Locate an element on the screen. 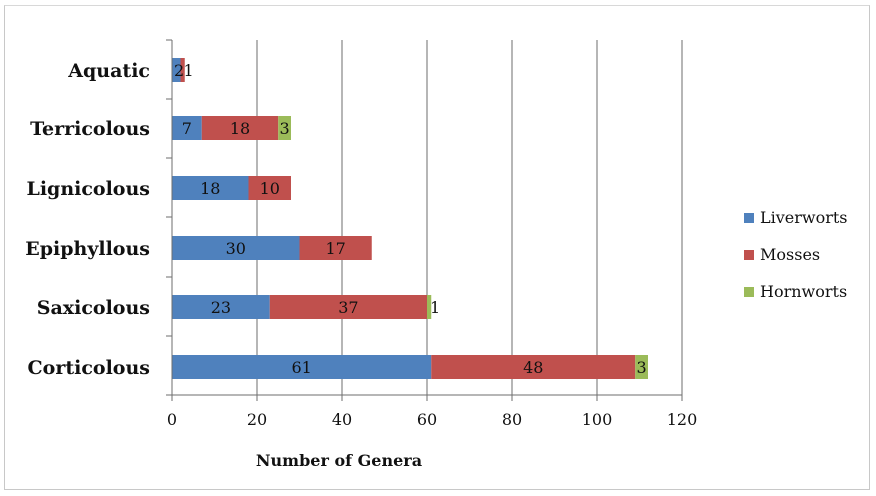  data-label-saxicolous-hornworts: 1 is located at coordinates (435, 307).